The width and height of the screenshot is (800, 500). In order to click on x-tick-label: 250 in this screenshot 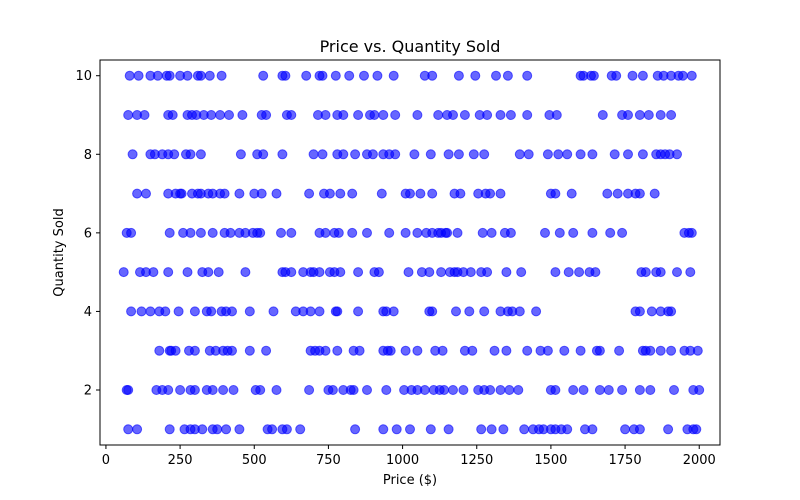, I will do `click(180, 460)`.